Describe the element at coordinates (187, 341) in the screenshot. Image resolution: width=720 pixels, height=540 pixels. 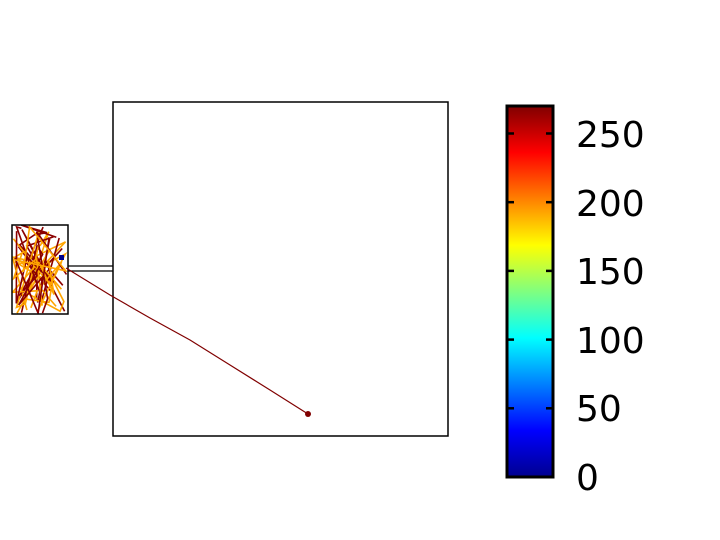
I see `main-trajectory-line` at that location.